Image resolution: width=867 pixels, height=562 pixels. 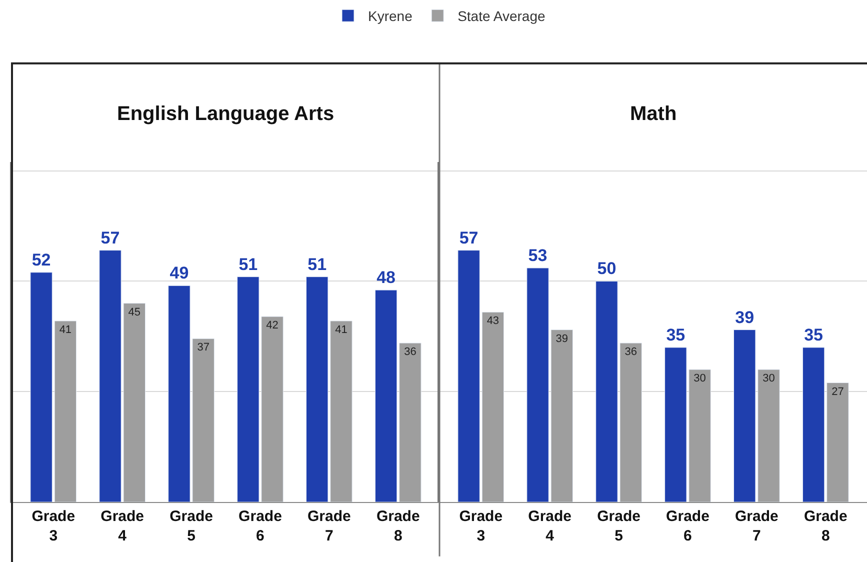 I want to click on data-label: 42, so click(x=272, y=326).